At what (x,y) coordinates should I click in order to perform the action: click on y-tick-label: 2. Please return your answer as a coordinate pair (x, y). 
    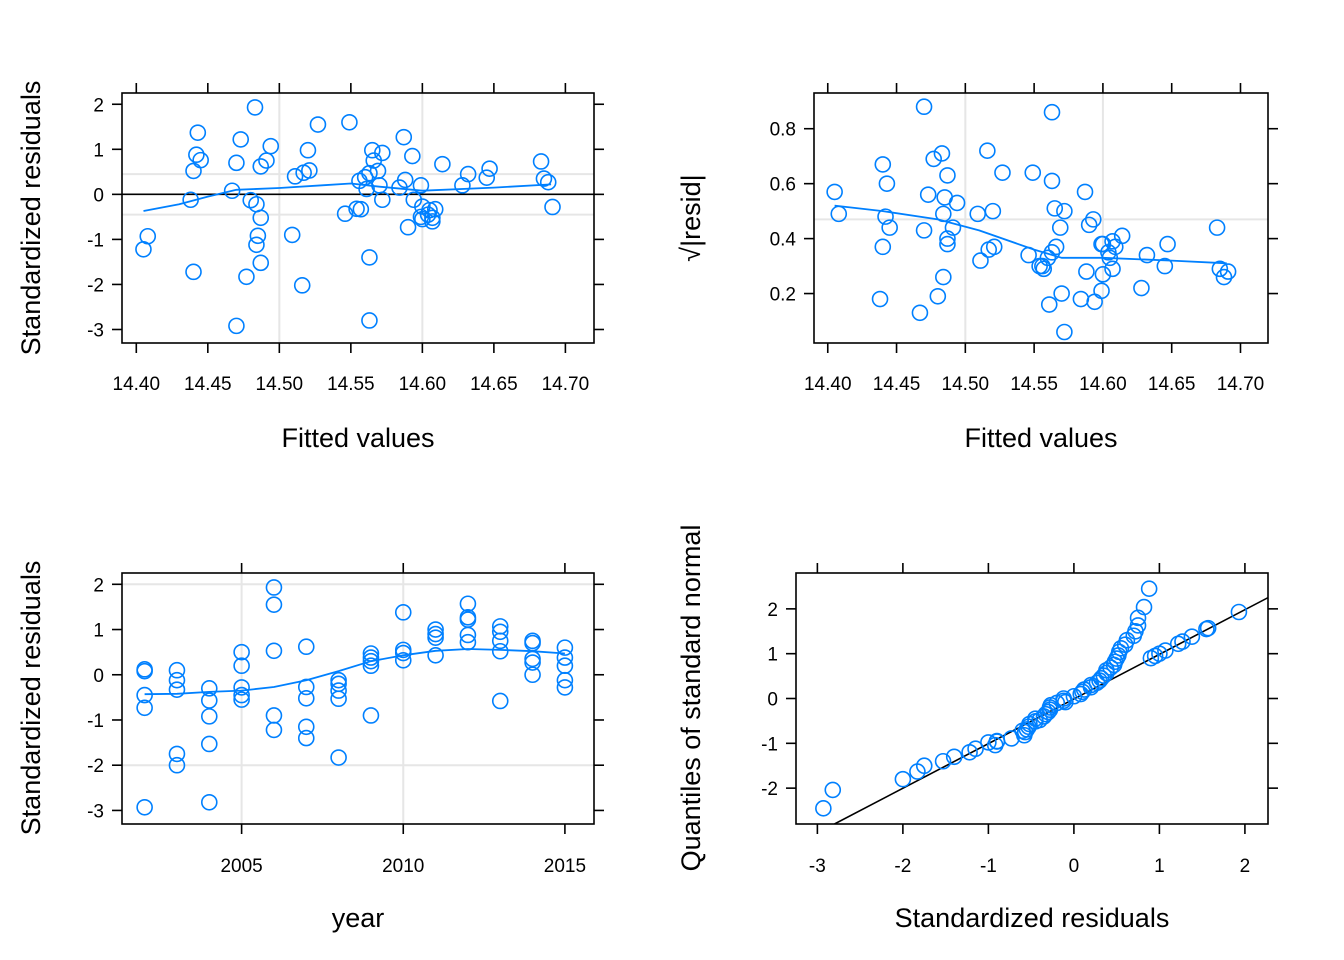
    Looking at the image, I should click on (98, 105).